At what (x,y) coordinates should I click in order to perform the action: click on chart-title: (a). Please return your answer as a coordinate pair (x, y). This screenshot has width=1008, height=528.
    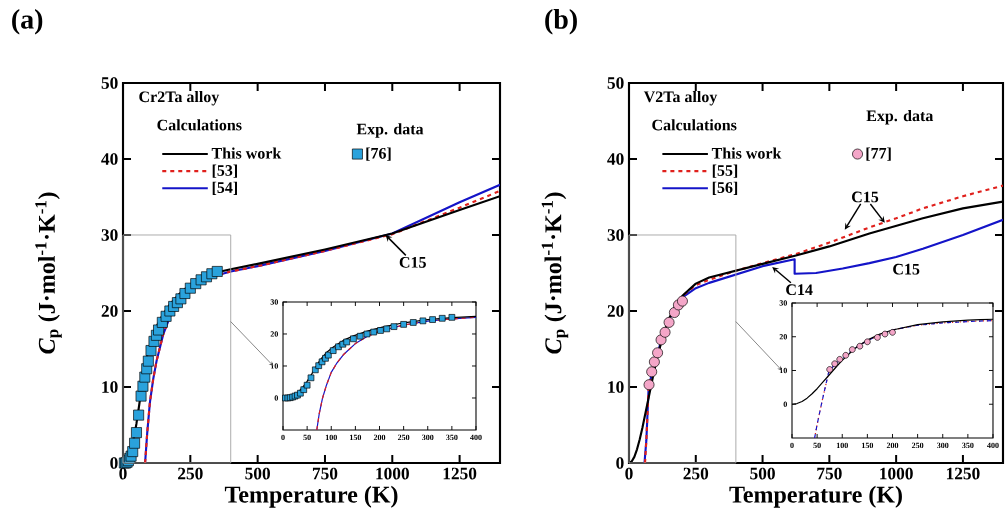
    Looking at the image, I should click on (27, 22).